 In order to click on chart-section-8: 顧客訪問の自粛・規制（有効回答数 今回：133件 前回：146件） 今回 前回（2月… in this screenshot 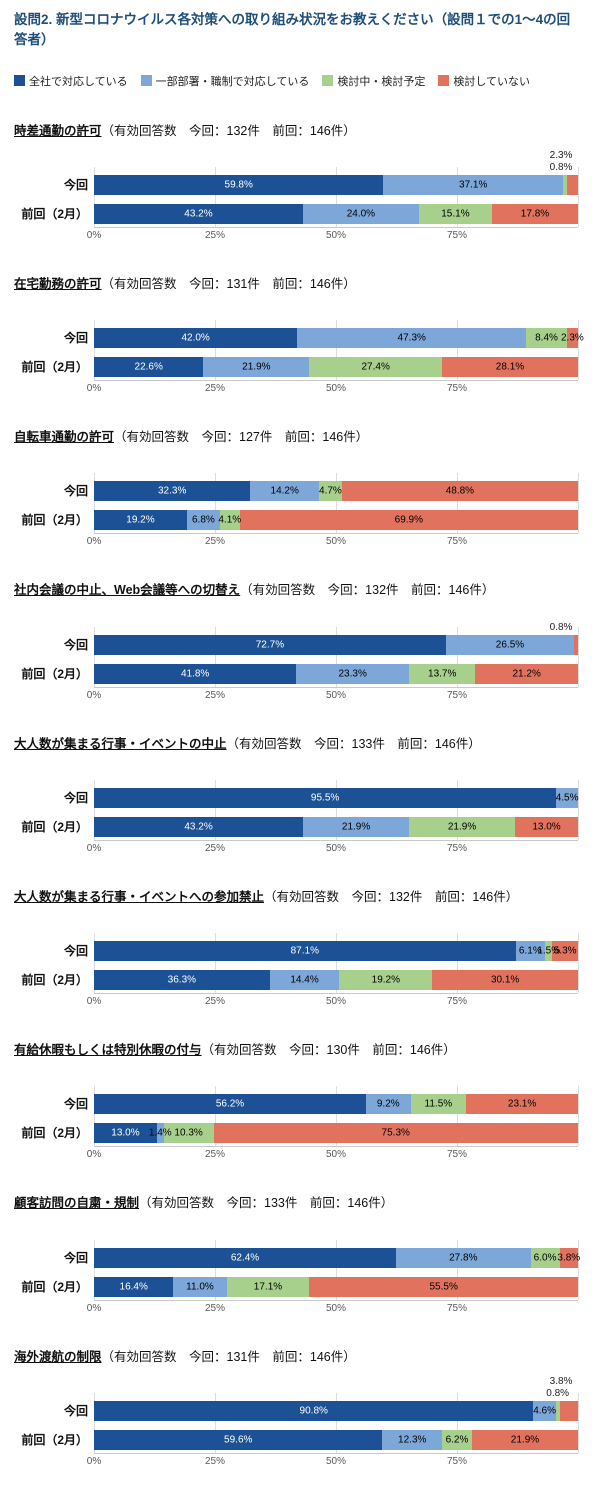, I will do `click(297, 1254)`.